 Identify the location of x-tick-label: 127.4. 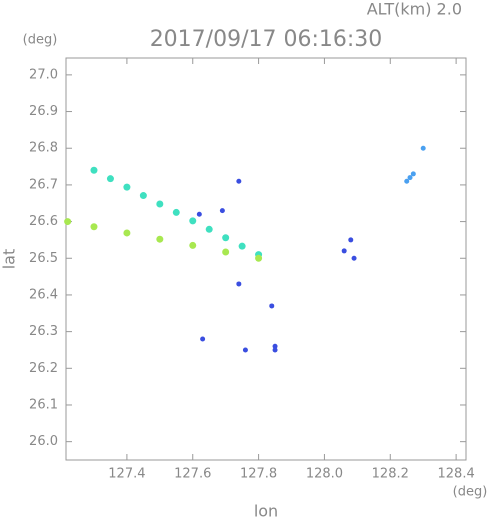
(126, 474).